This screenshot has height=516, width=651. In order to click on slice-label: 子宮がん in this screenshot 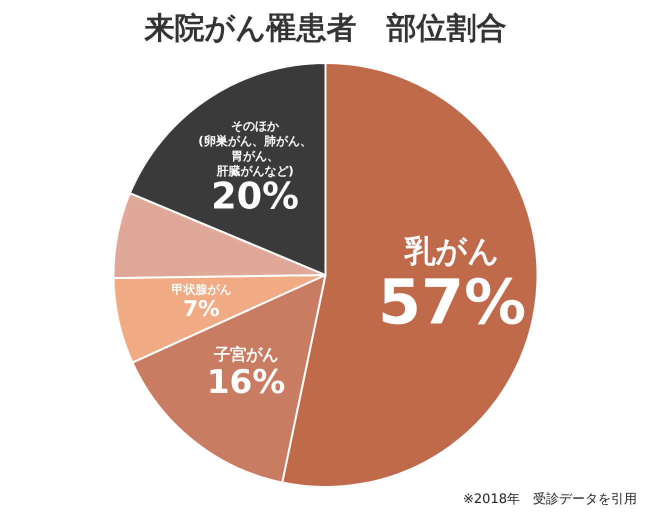, I will do `click(245, 354)`.